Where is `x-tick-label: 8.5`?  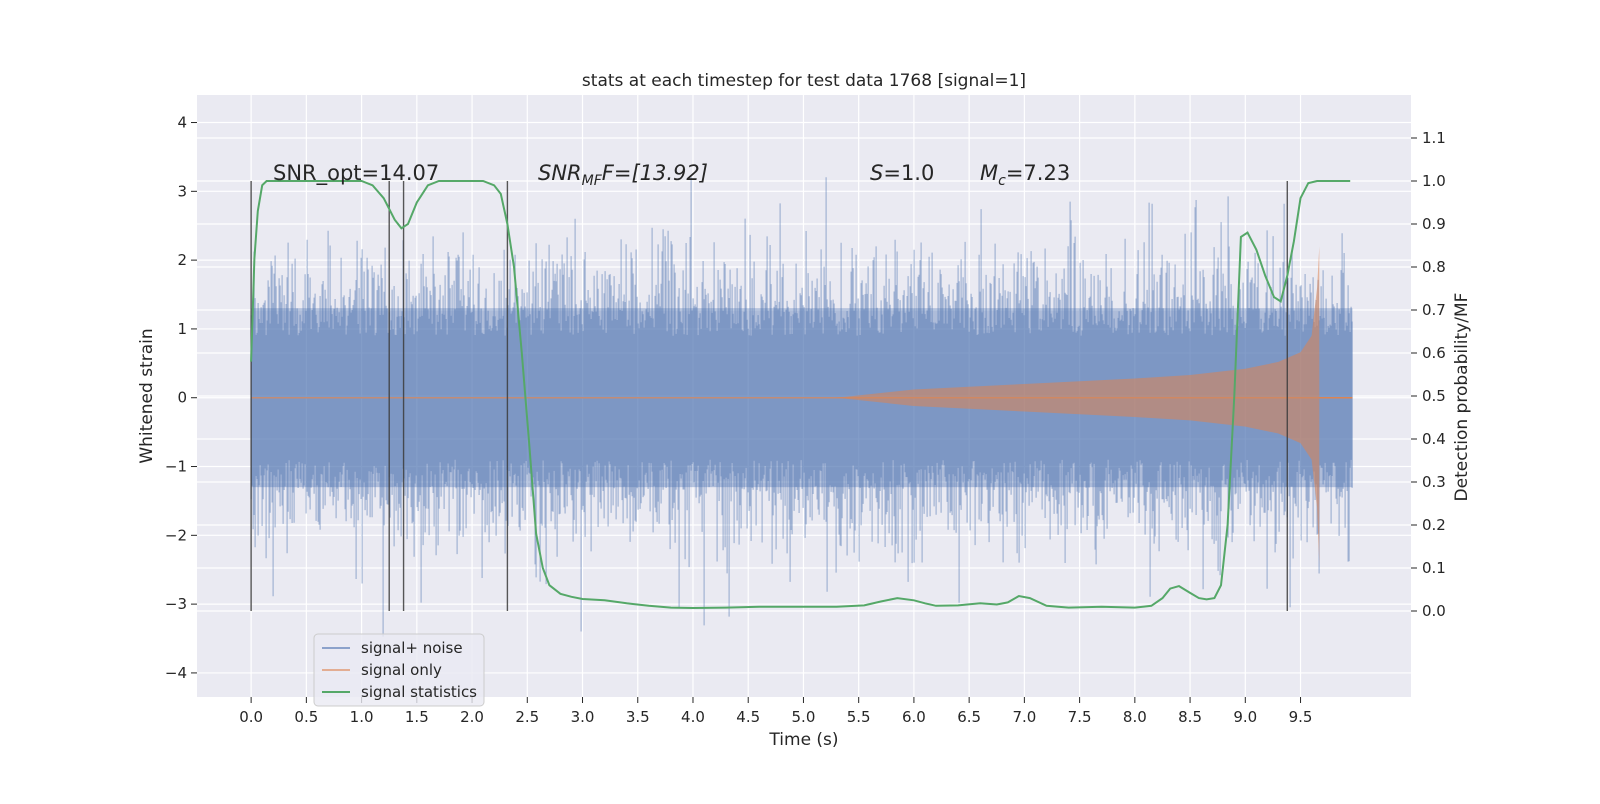
x-tick-label: 8.5 is located at coordinates (1190, 717).